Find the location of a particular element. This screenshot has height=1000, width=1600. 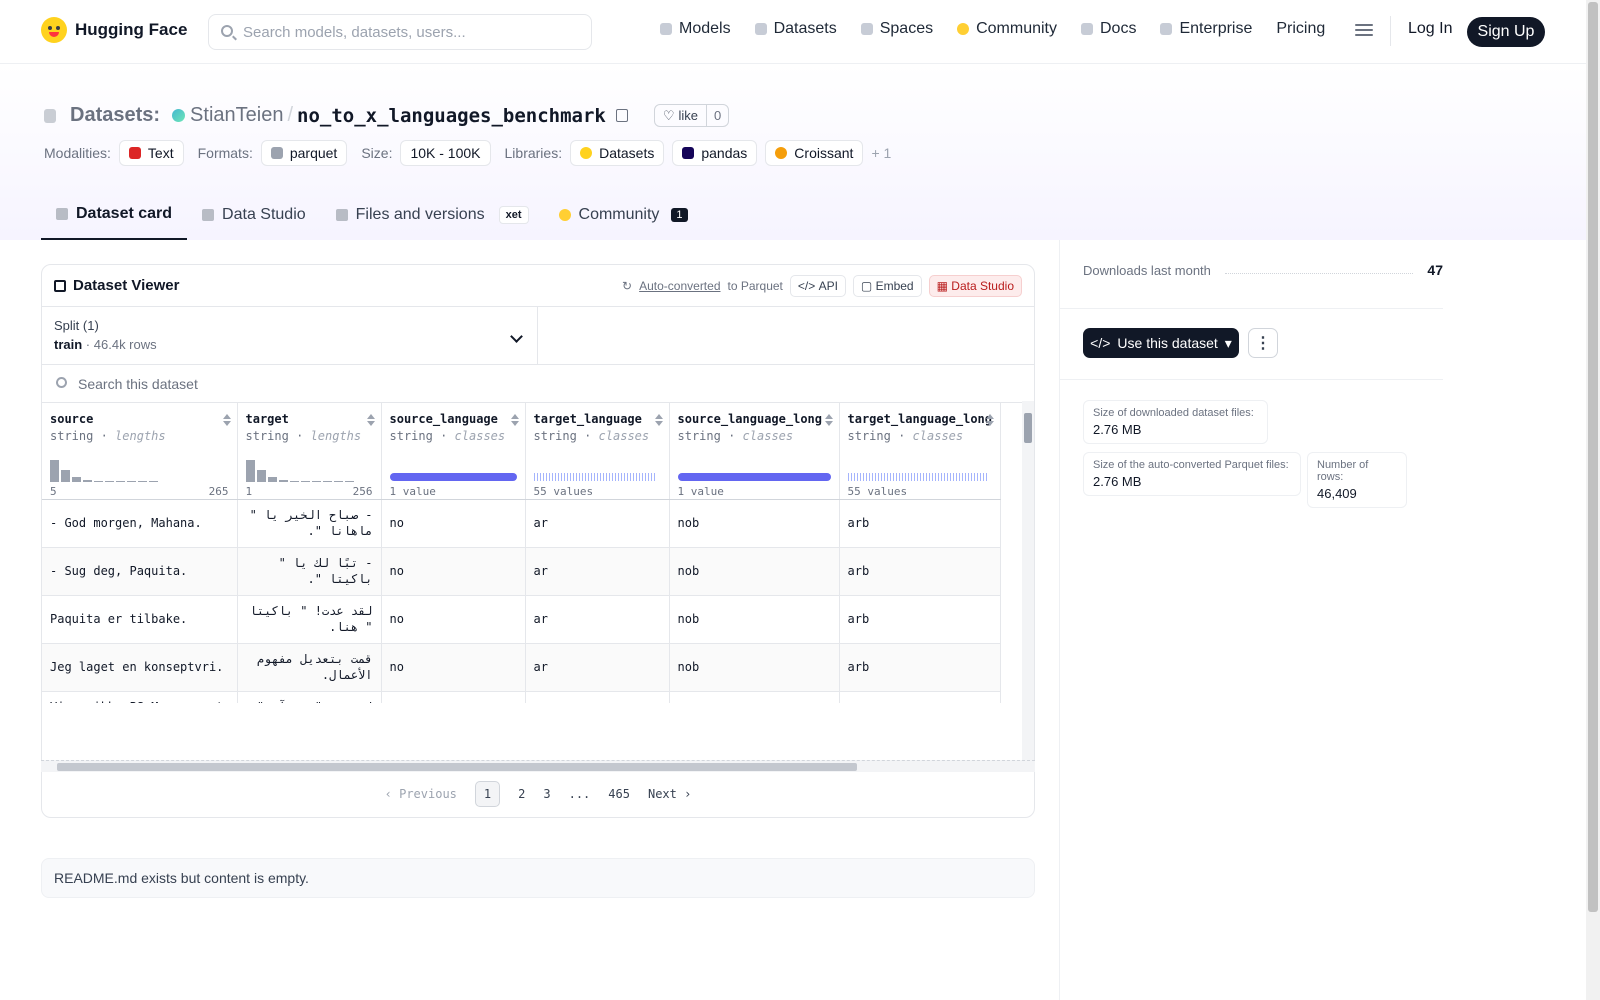

next-page: Next › is located at coordinates (669, 794).